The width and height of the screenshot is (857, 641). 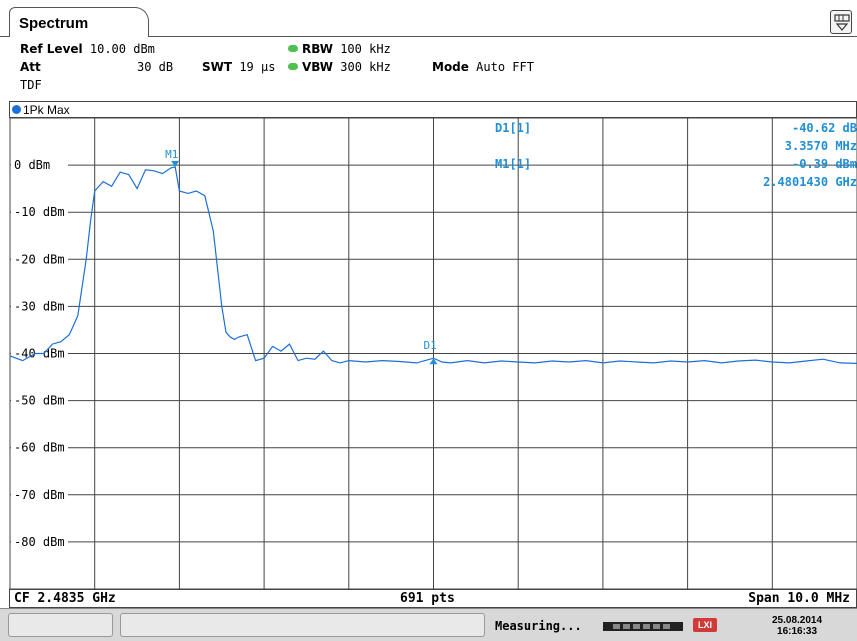 What do you see at coordinates (505, 67) in the screenshot?
I see `mode-value: Auto FFT` at bounding box center [505, 67].